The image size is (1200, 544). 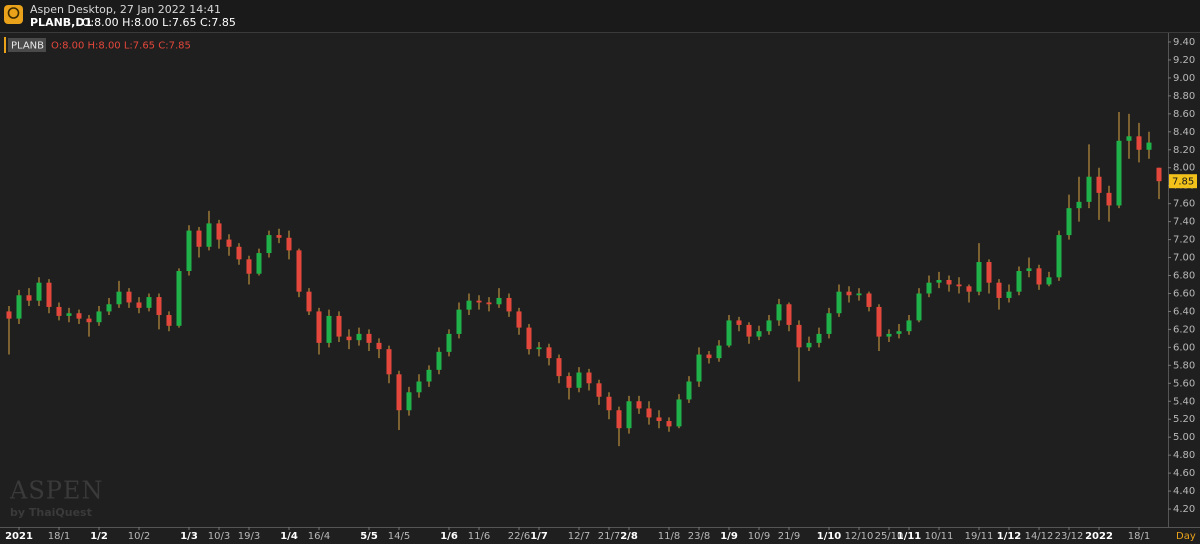 I want to click on x-tick-label: 21/7, so click(x=609, y=536).